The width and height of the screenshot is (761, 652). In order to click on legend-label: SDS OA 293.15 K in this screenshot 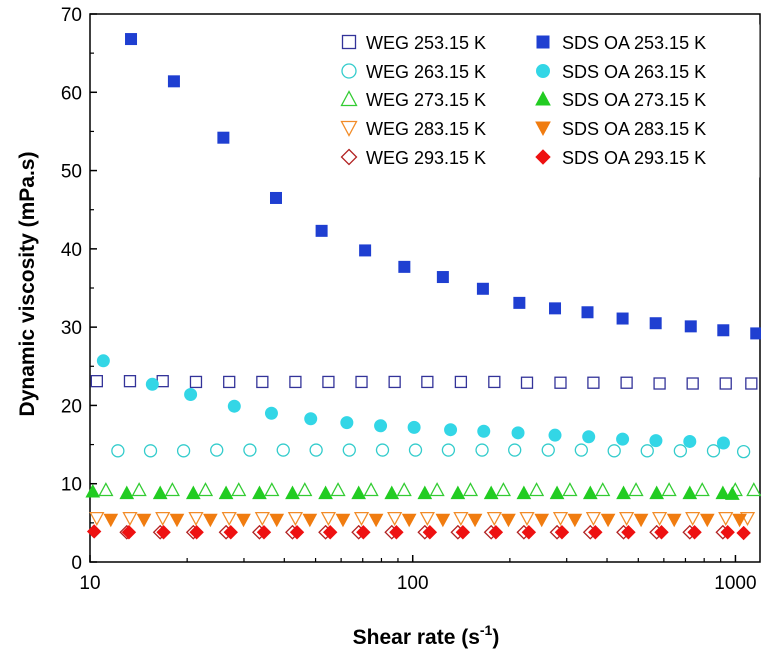, I will do `click(634, 158)`.